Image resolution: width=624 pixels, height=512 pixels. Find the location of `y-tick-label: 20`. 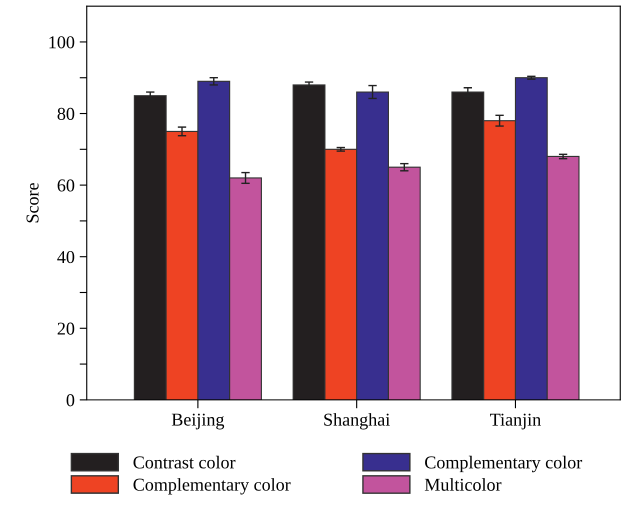

y-tick-label: 20 is located at coordinates (66, 328).